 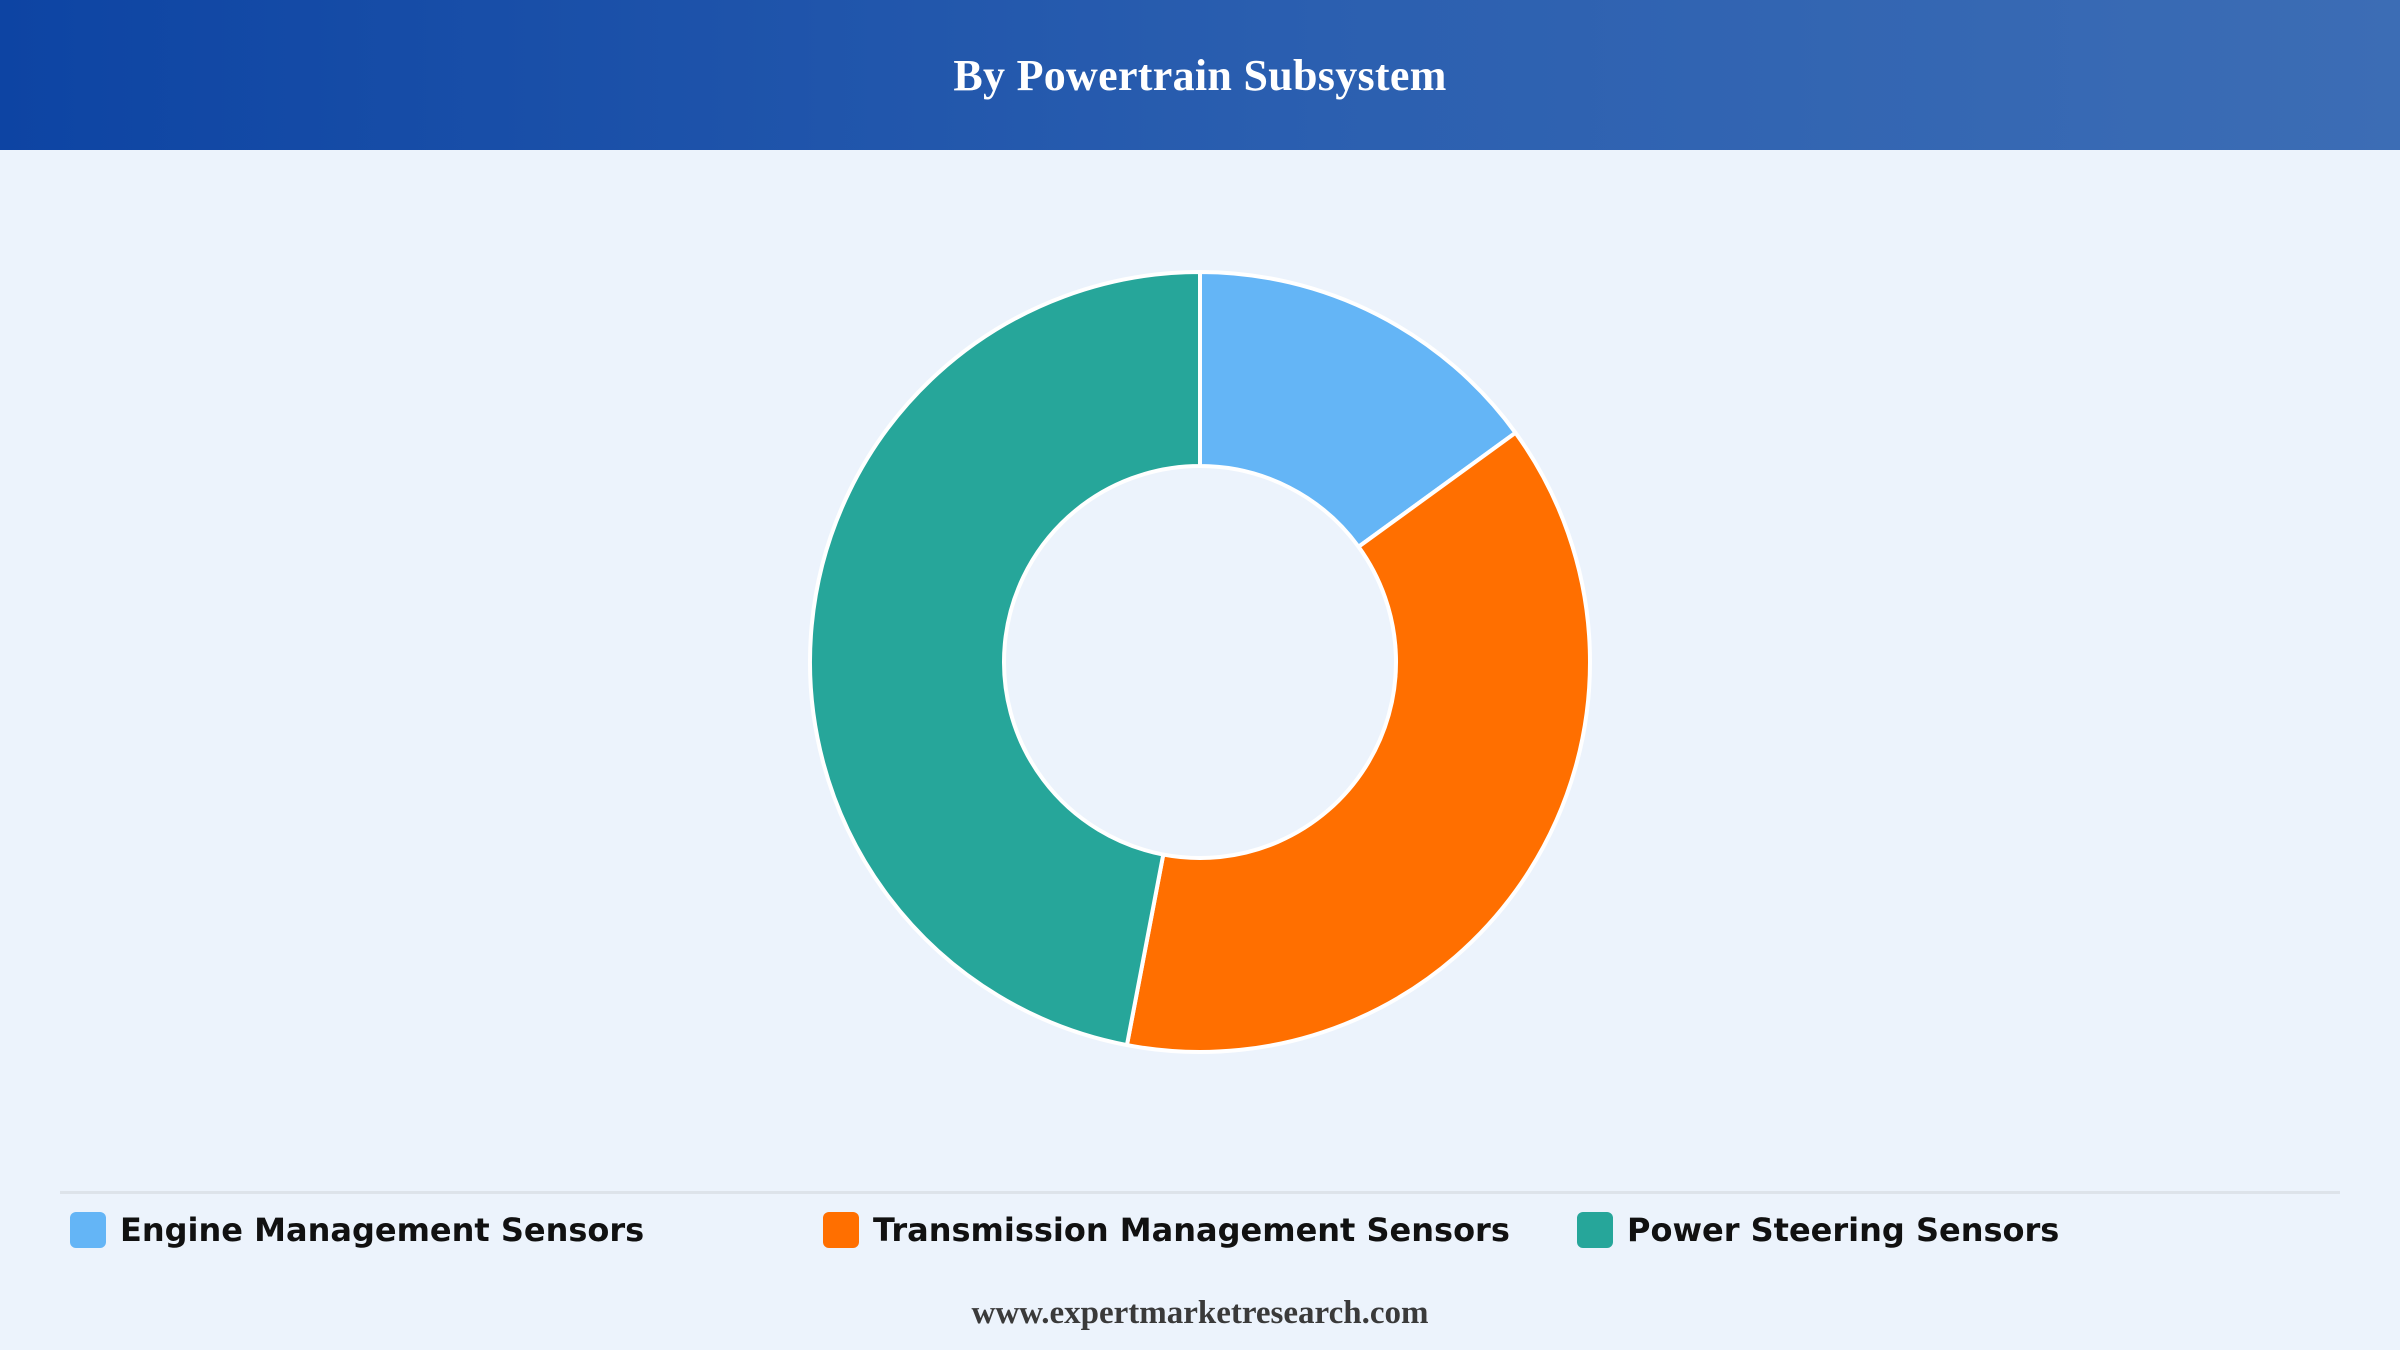 I want to click on legend-item-power-steering: Power Steering Sensors, so click(x=1818, y=1230).